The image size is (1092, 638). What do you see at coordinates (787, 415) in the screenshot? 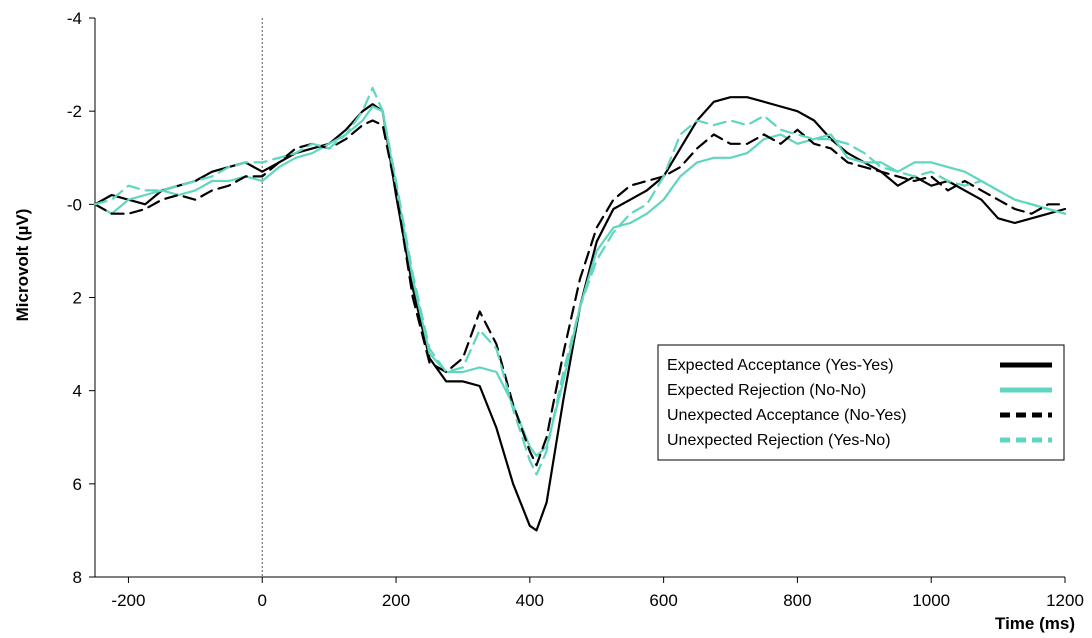
I see `legend-label-unexpected-acceptance: Unexpected Acceptance (No-Yes)` at bounding box center [787, 415].